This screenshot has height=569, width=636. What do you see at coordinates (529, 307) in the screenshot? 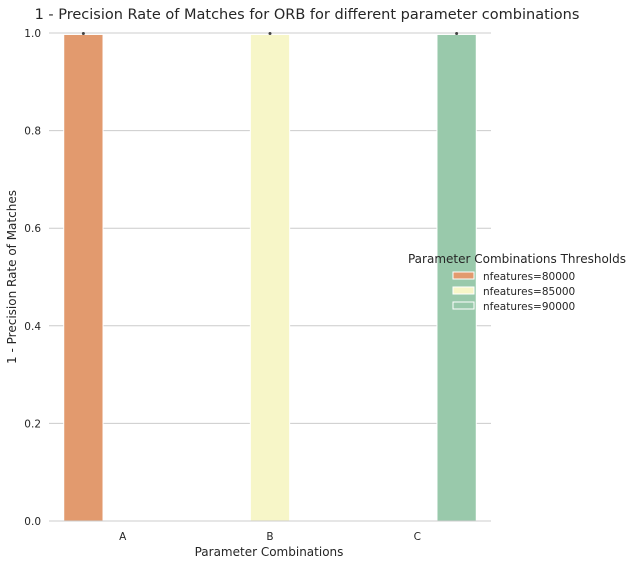
I see `legend-label: nfeatures=90000` at bounding box center [529, 307].